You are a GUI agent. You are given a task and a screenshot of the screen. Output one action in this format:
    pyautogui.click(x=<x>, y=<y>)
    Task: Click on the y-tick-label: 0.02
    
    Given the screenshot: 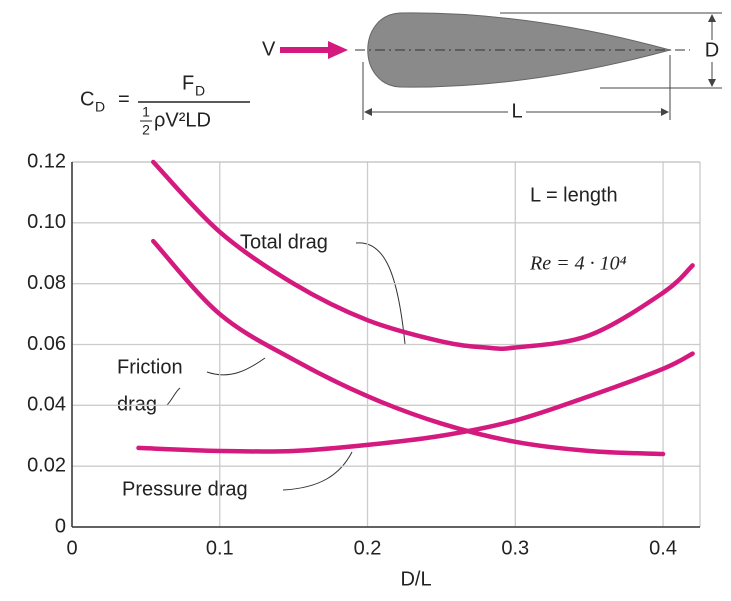 What is the action you would take?
    pyautogui.click(x=46, y=465)
    